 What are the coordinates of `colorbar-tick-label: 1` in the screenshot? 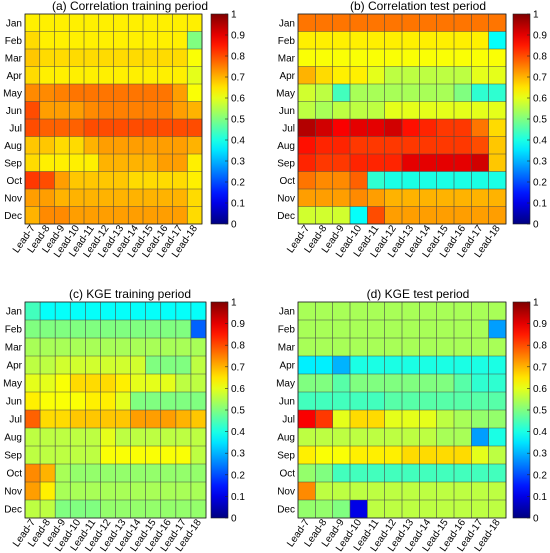 It's located at (234, 15).